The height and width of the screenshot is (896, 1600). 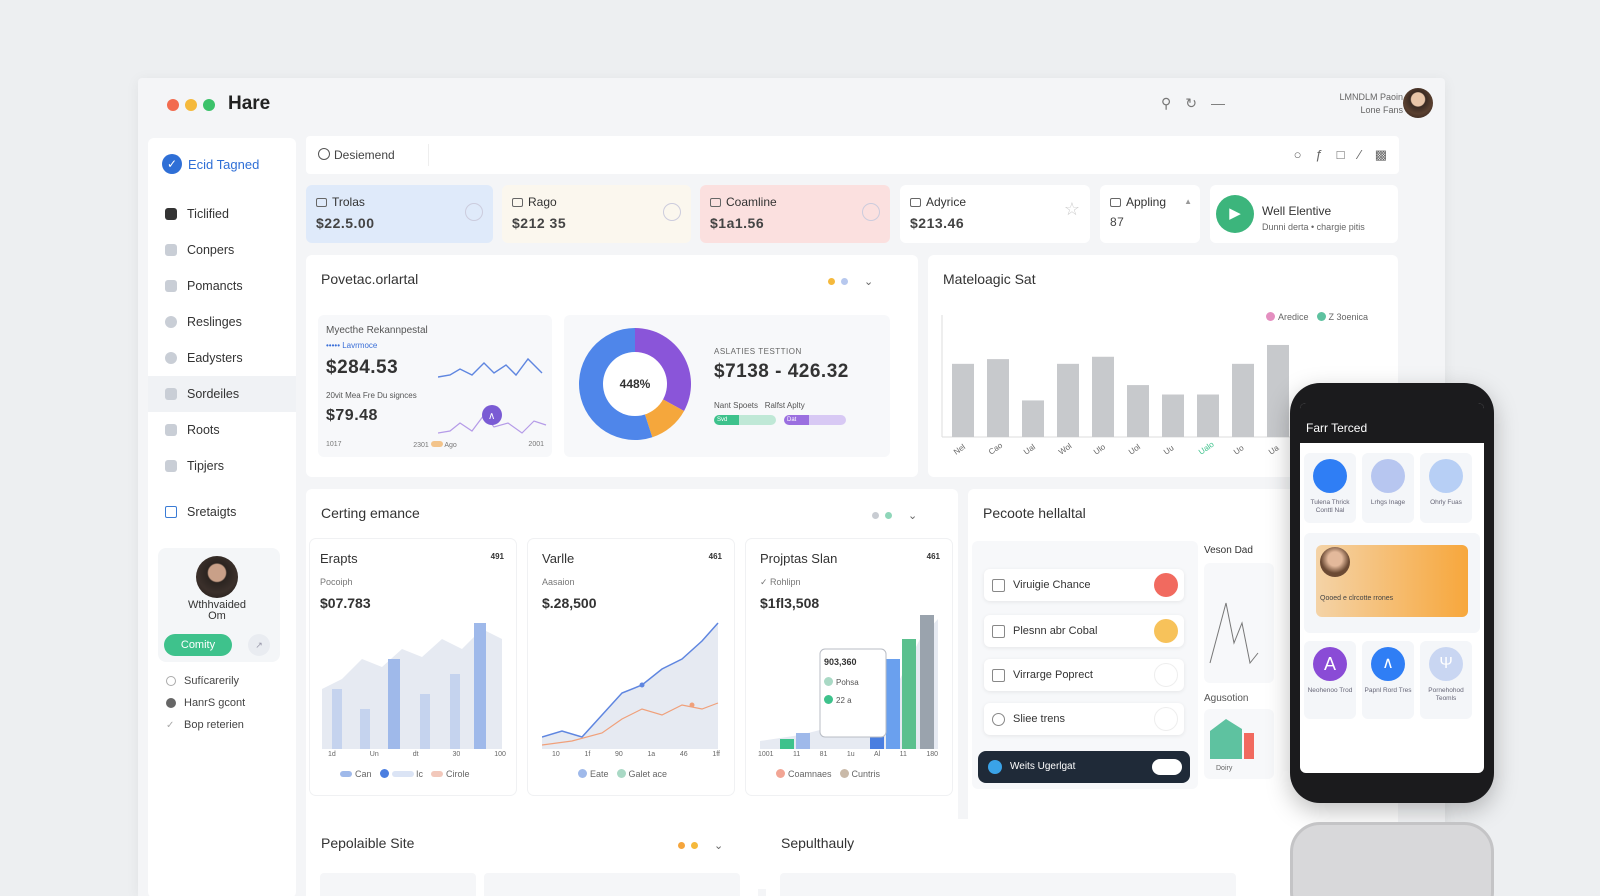 I want to click on play-icon: ▶, so click(x=1235, y=214).